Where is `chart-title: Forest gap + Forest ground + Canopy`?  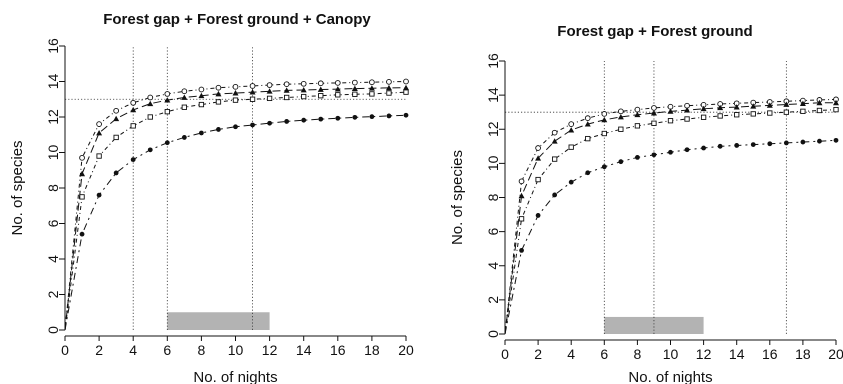 chart-title: Forest gap + Forest ground + Canopy is located at coordinates (237, 19).